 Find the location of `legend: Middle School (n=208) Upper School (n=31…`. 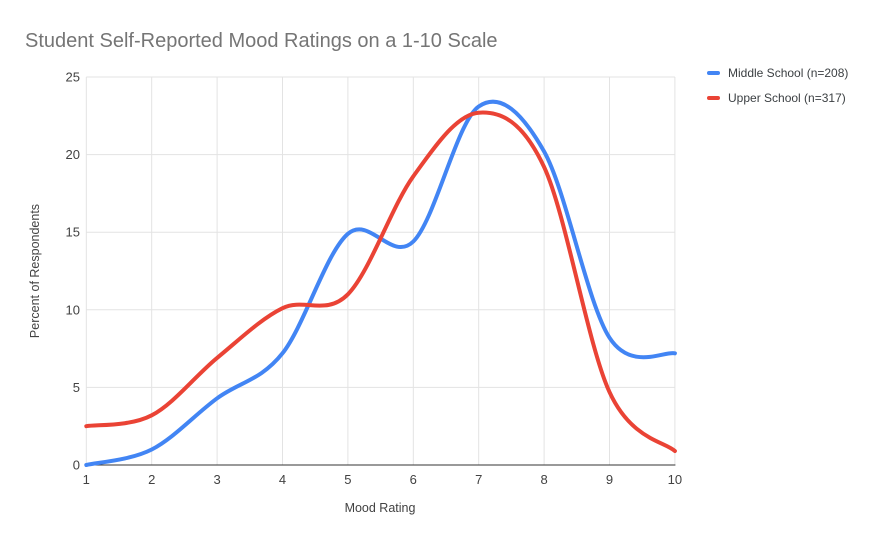

legend: Middle School (n=208) Upper School (n=31… is located at coordinates (777, 91).